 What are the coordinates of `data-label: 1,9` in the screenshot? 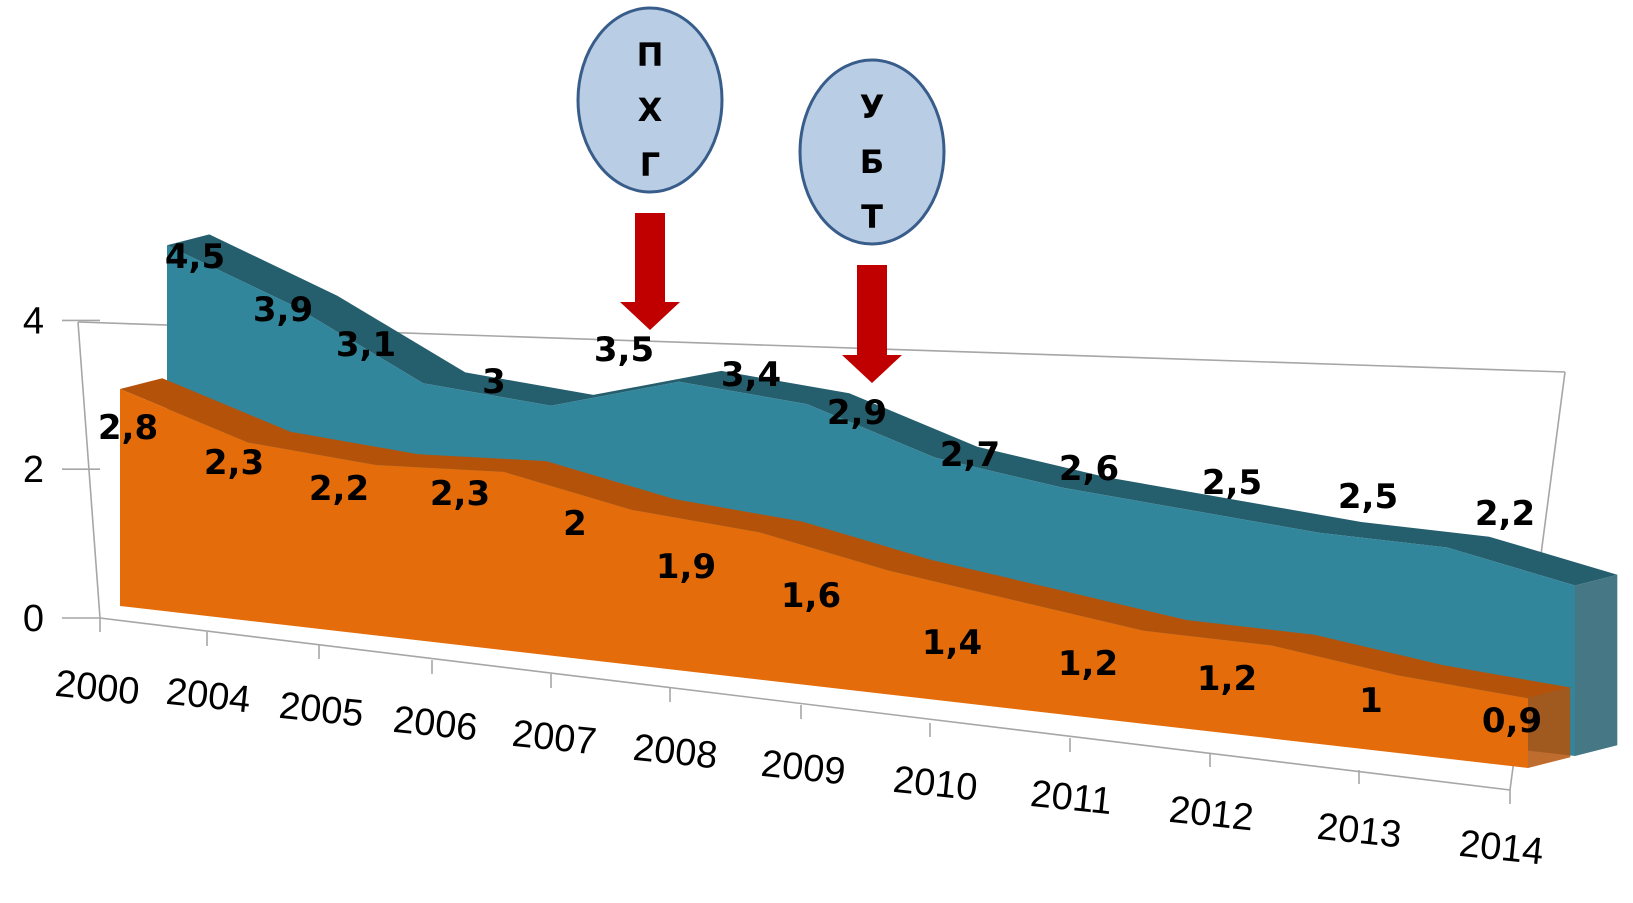 It's located at (686, 567).